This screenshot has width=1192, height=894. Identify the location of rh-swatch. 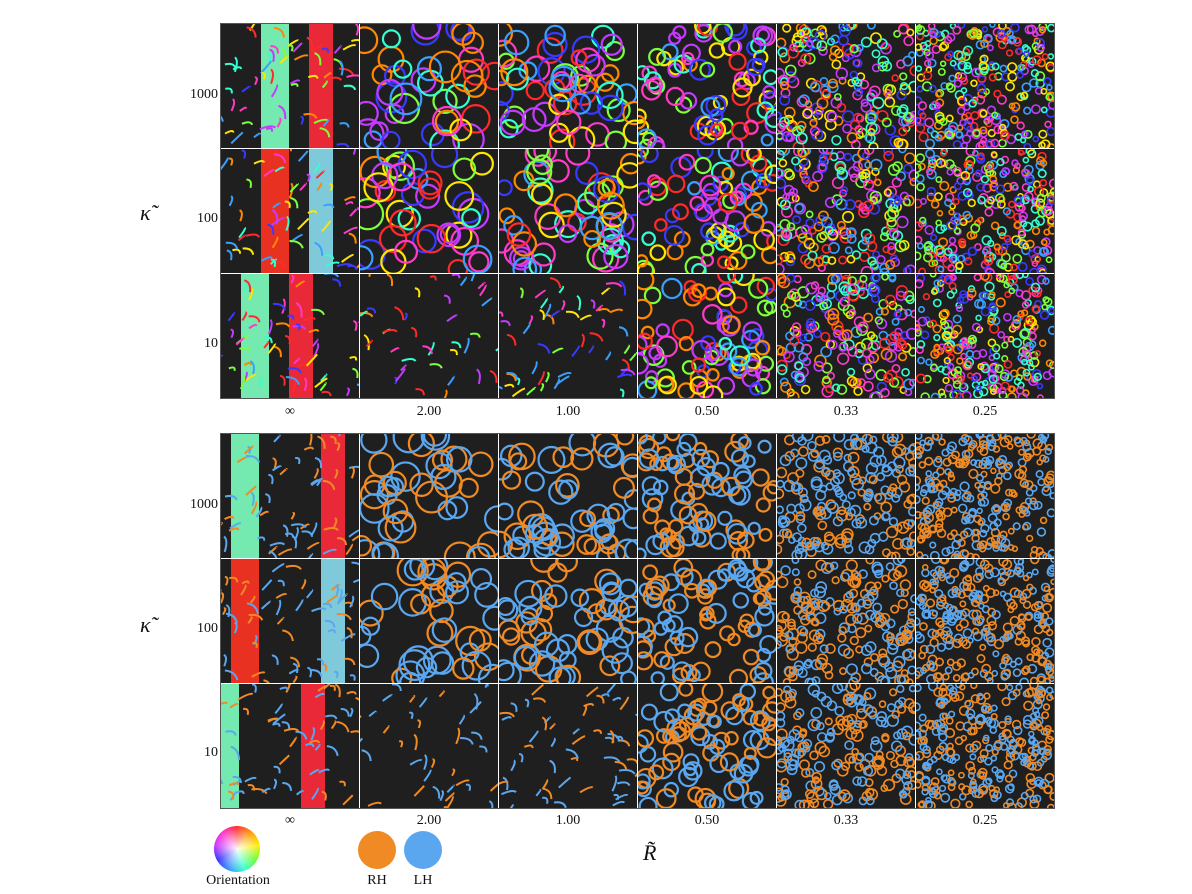
(377, 850).